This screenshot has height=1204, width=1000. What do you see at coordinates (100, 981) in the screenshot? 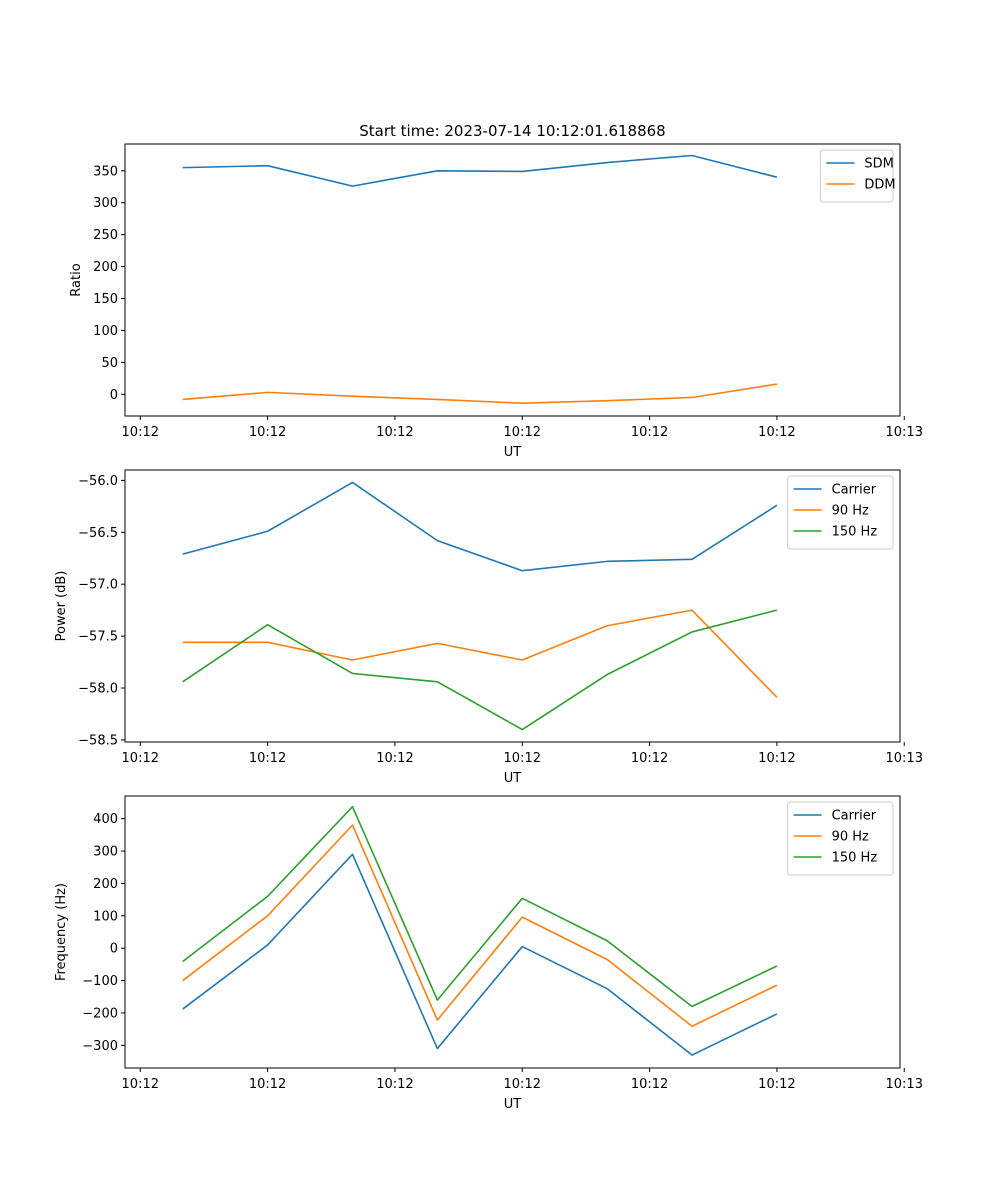
I see `y-tick-label: −100` at bounding box center [100, 981].